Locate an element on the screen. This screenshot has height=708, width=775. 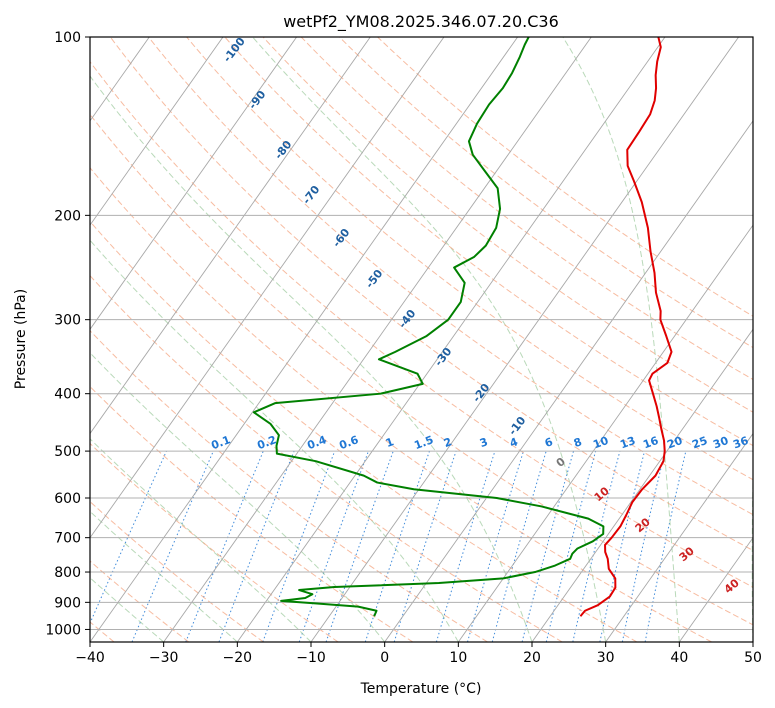
mixing-ratio-label: 0.1 is located at coordinates (220, 442).